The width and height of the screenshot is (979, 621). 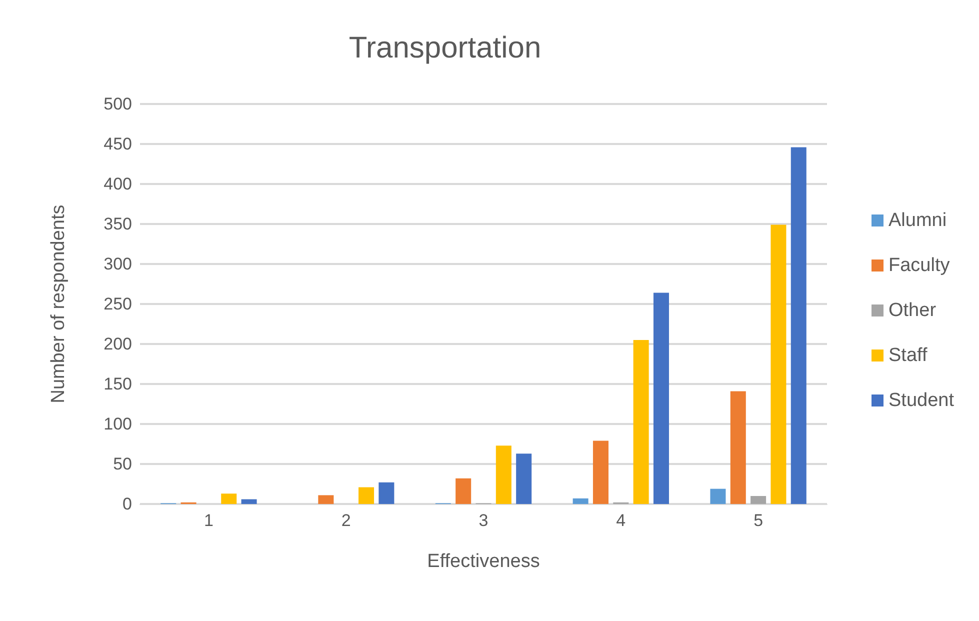 What do you see at coordinates (445, 48) in the screenshot?
I see `chart-title: Transportation` at bounding box center [445, 48].